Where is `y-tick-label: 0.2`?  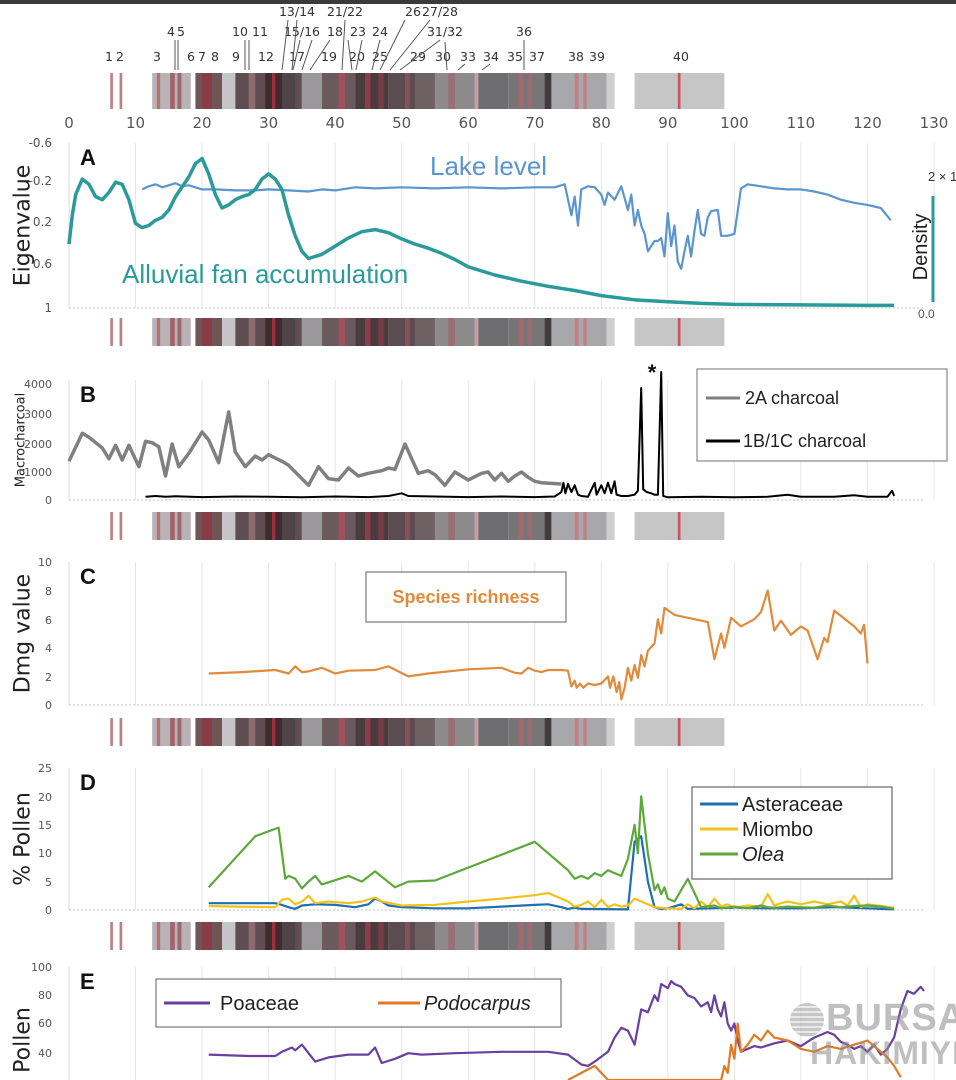 y-tick-label: 0.2 is located at coordinates (42, 222).